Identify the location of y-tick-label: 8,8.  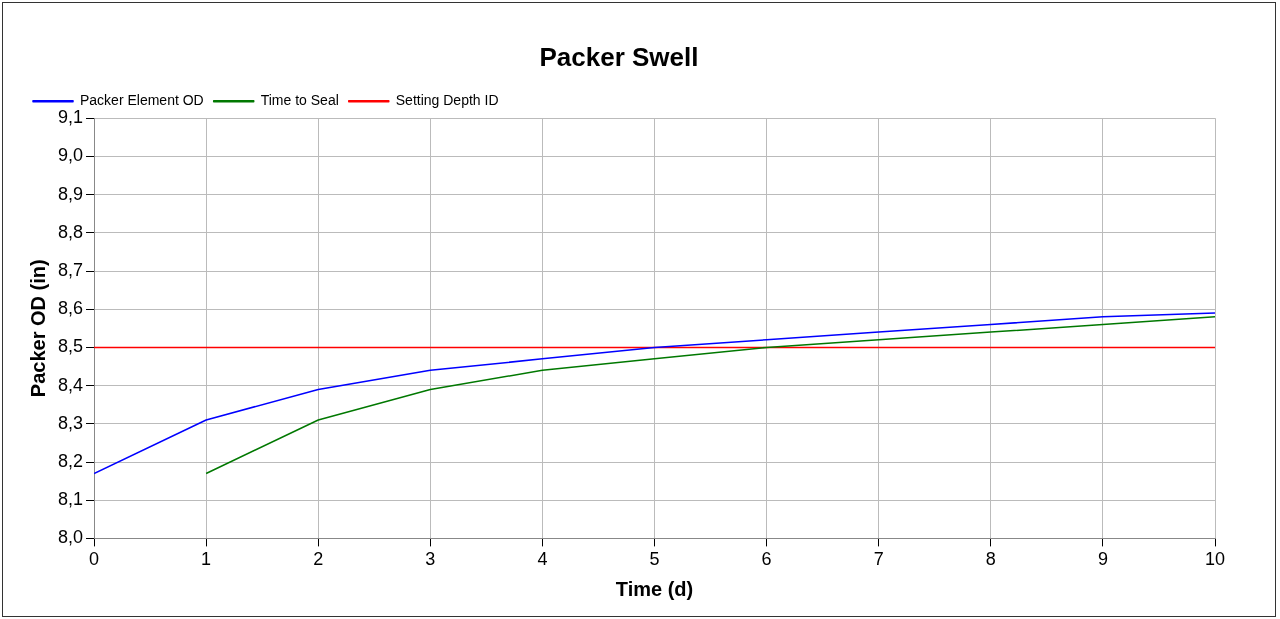
(70, 231).